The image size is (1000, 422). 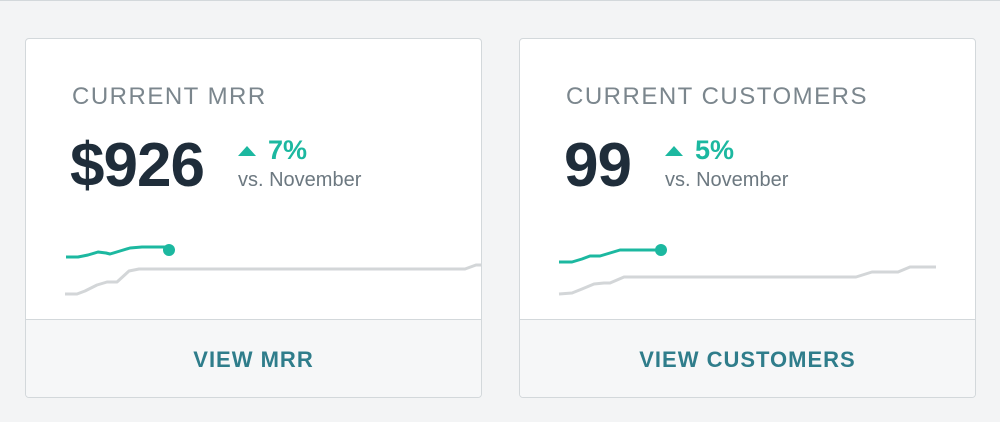 I want to click on view-customers-button: VIEW CUSTOMERS, so click(x=747, y=358).